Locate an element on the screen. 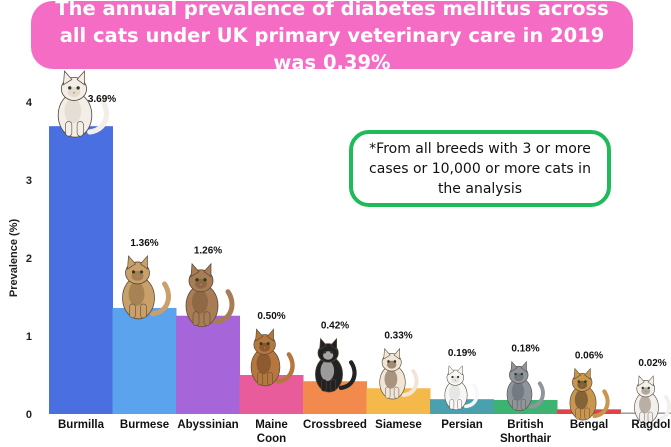 This screenshot has width=671, height=447. y-axis-label: Prevalence (%) is located at coordinates (14, 258).